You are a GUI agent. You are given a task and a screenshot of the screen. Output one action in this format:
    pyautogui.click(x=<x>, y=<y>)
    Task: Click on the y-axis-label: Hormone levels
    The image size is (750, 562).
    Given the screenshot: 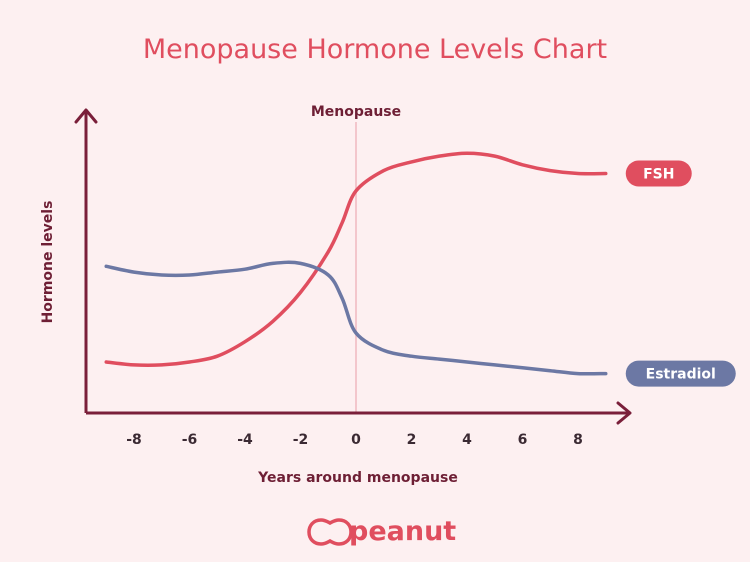 What is the action you would take?
    pyautogui.click(x=48, y=262)
    